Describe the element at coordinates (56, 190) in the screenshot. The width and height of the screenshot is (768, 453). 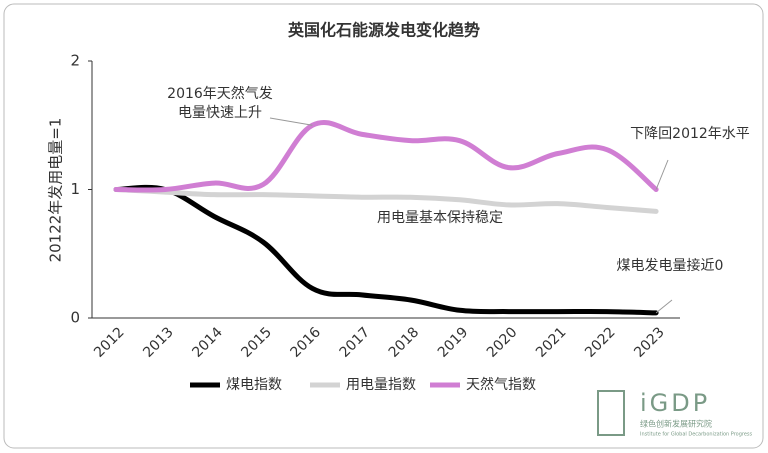
I see `y-axis-label: 20122年发用电量=1` at that location.